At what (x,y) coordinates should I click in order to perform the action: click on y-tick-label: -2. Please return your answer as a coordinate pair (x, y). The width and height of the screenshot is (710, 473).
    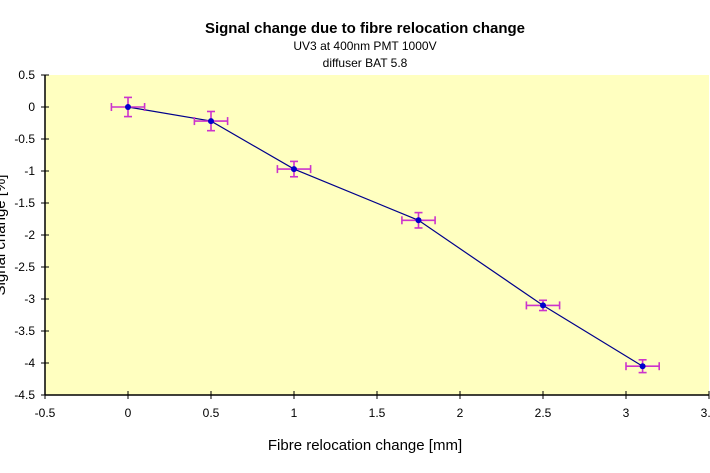
    Looking at the image, I should click on (29, 235).